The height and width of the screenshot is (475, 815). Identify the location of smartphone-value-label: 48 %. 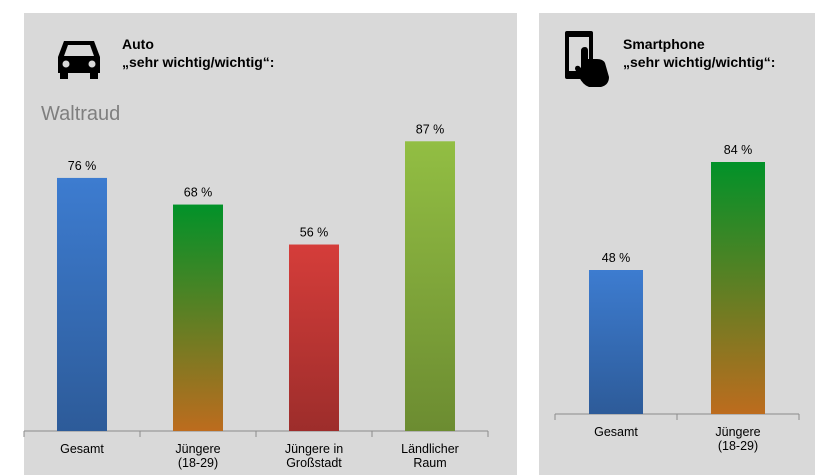
(616, 258).